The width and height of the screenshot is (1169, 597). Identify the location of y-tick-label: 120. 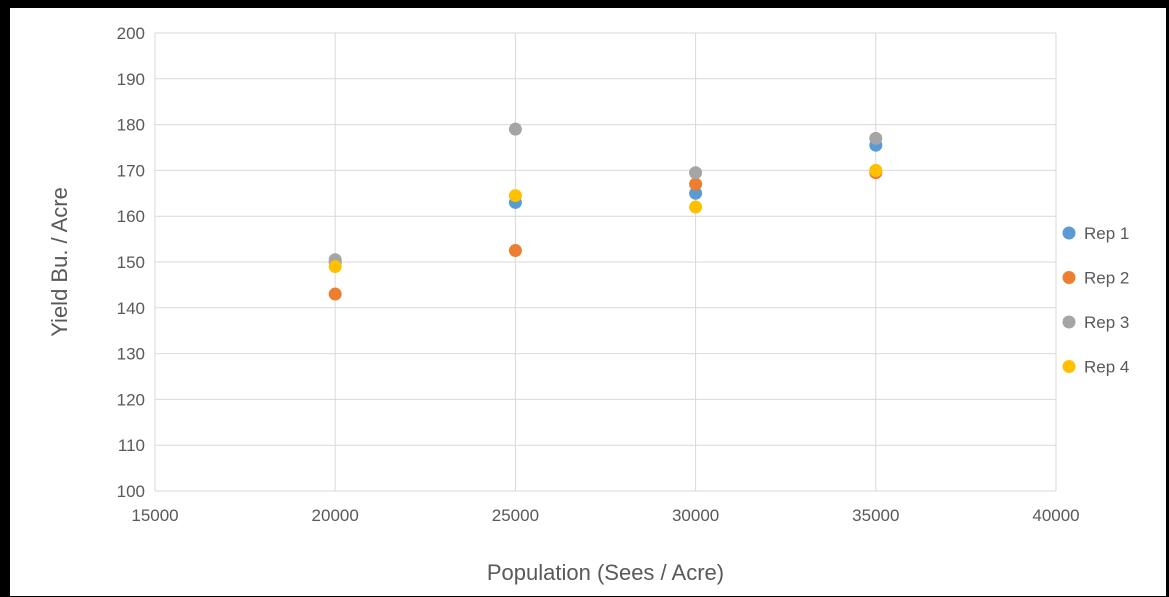
(131, 399).